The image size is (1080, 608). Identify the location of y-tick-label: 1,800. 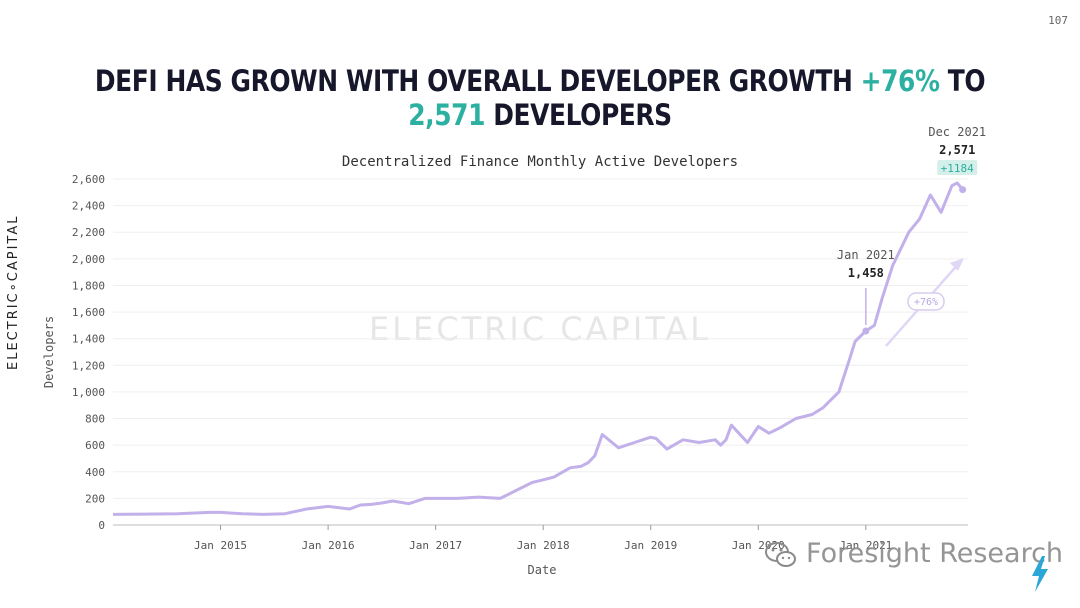
(88, 285).